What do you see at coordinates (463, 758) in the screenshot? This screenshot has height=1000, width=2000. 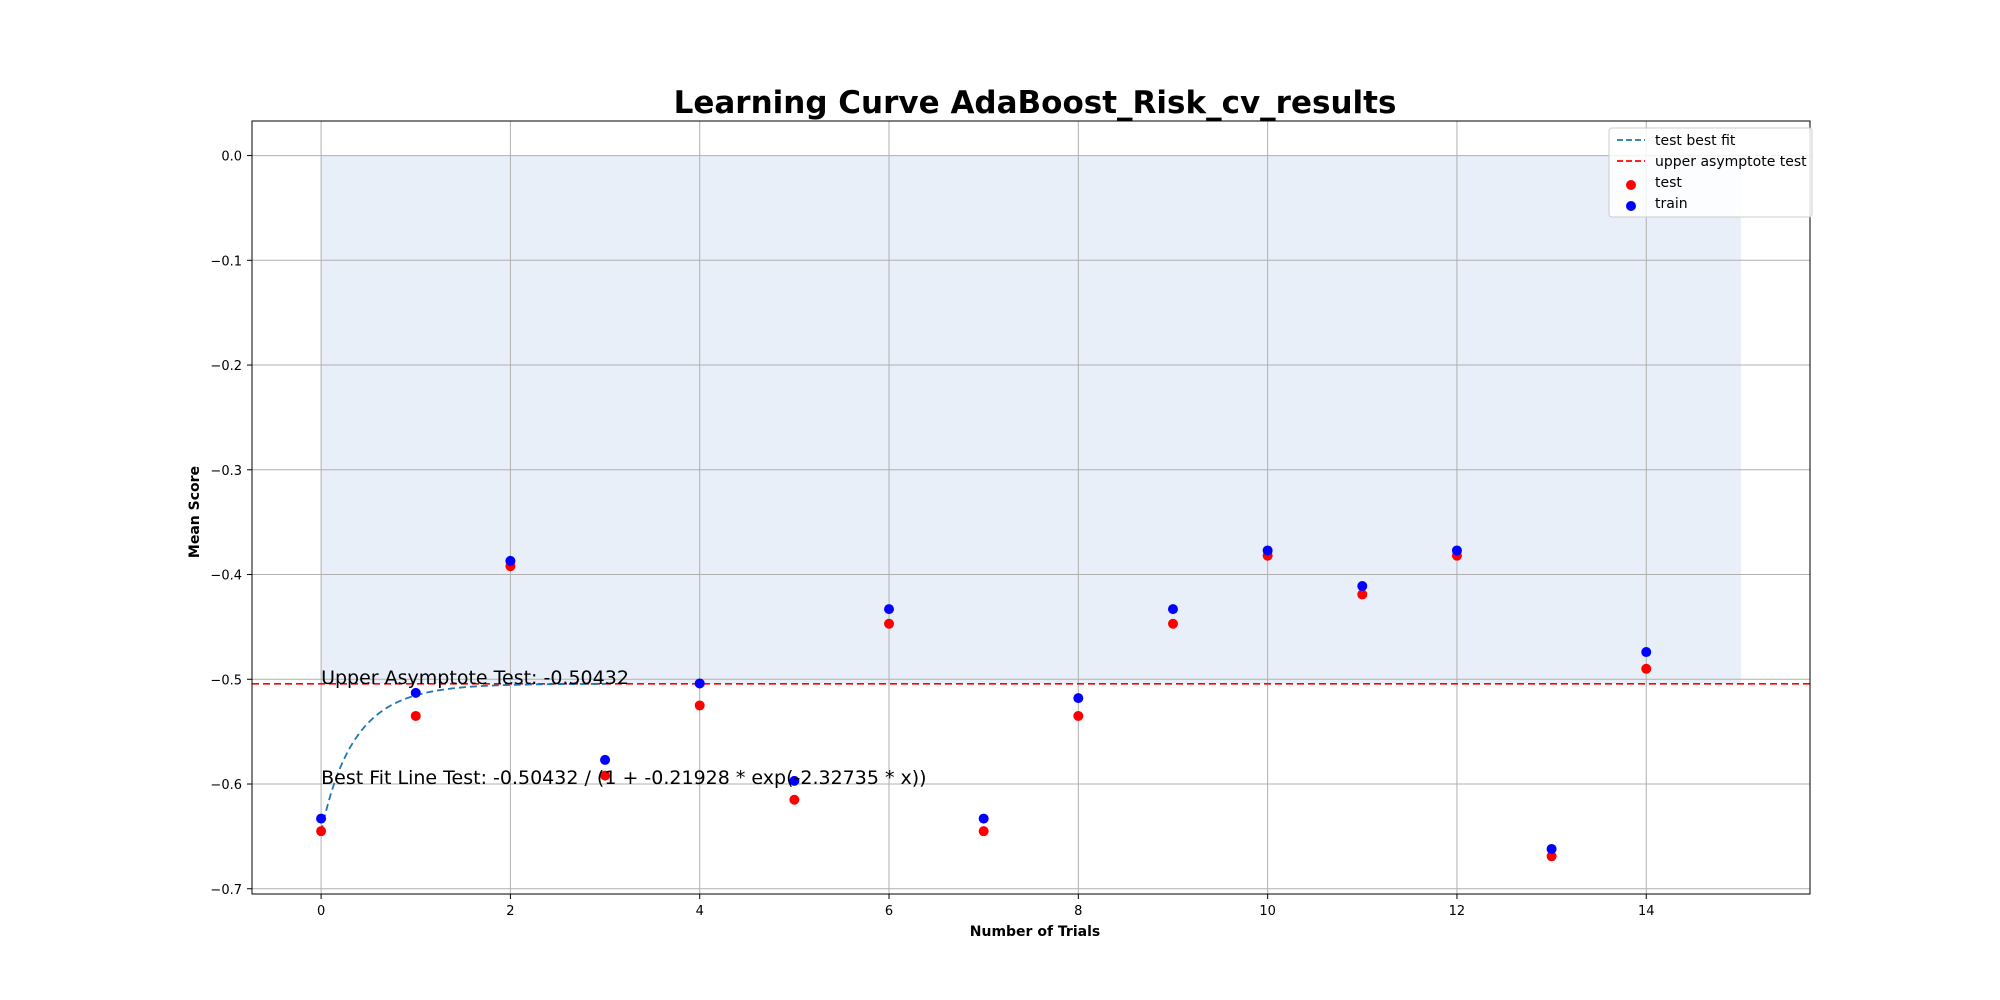 I see `best-fit-line` at bounding box center [463, 758].